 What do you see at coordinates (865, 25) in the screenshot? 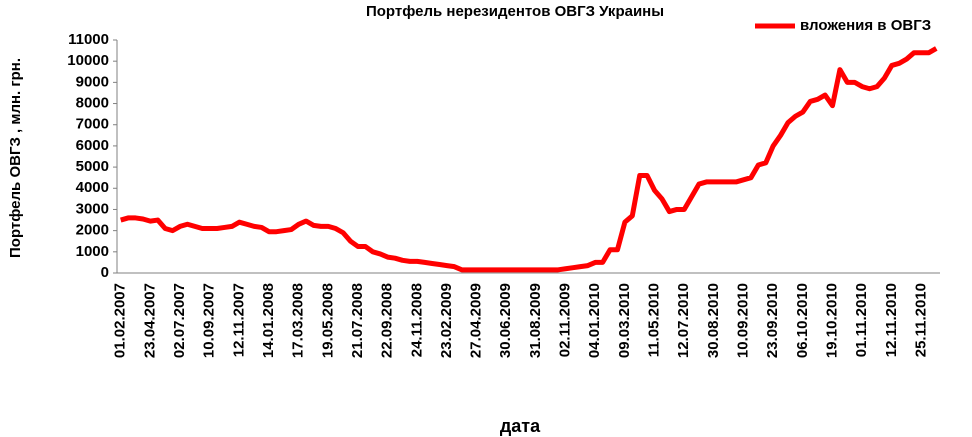
I see `legend-label: вложения в ОВГЗ` at bounding box center [865, 25].